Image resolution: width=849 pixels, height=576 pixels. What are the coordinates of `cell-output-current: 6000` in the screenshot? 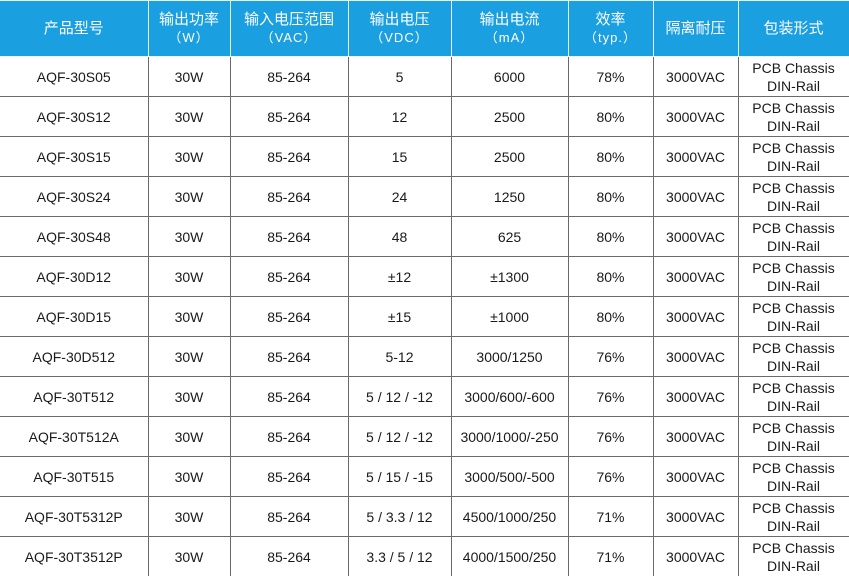 It's located at (509, 76).